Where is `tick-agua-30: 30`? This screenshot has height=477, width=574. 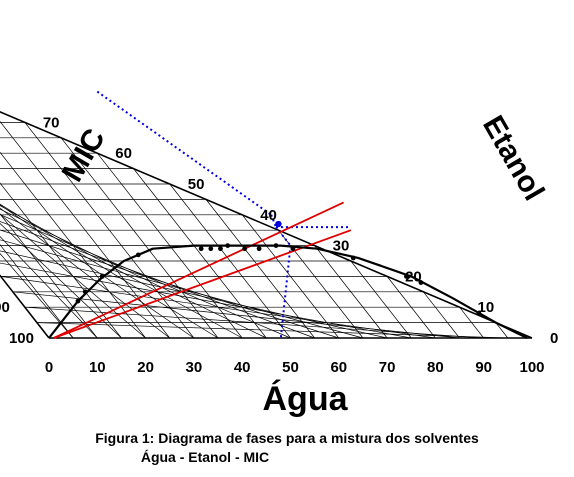
tick-agua-30: 30 is located at coordinates (194, 367).